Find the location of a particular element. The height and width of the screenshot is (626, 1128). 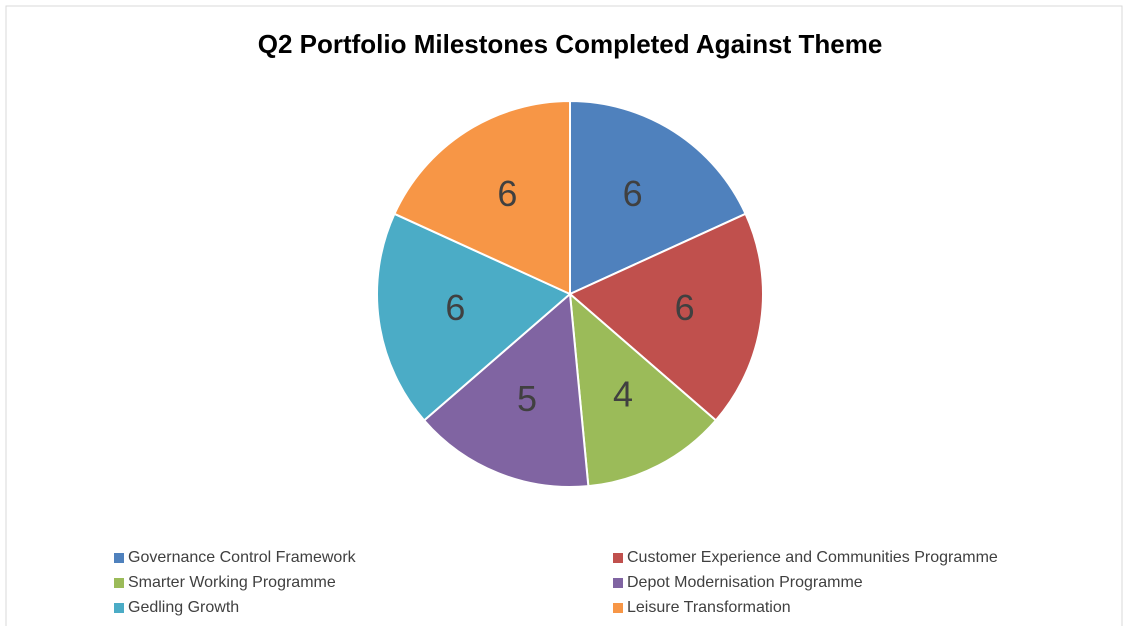

legend-label: Leisure Transformation is located at coordinates (709, 607).